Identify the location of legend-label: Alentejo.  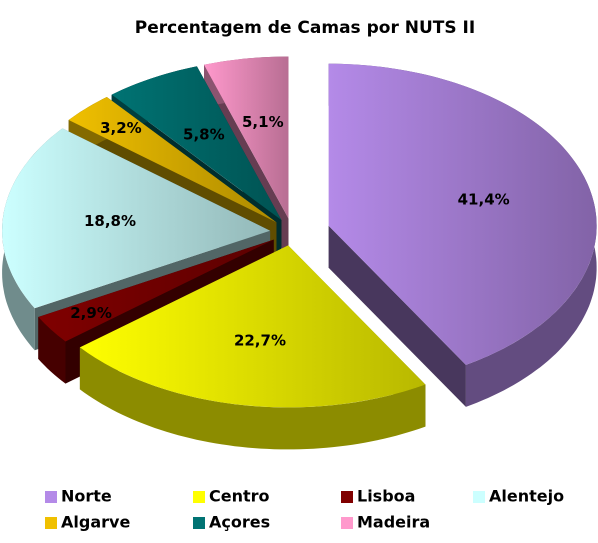
(526, 496).